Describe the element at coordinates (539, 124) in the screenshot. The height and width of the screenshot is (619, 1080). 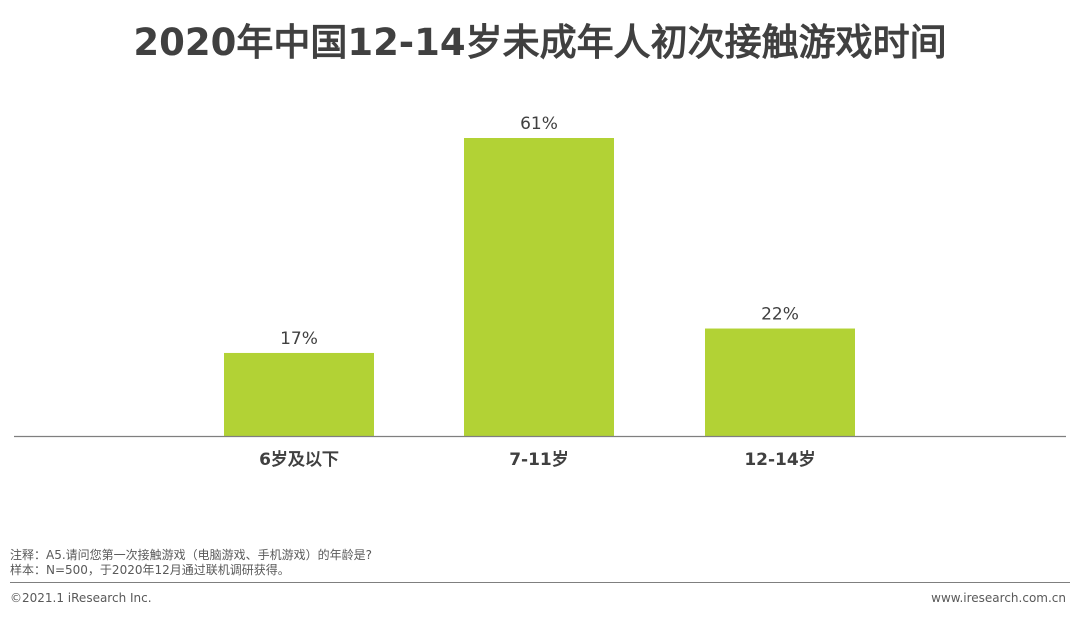
I see `value-label-1: 61%` at that location.